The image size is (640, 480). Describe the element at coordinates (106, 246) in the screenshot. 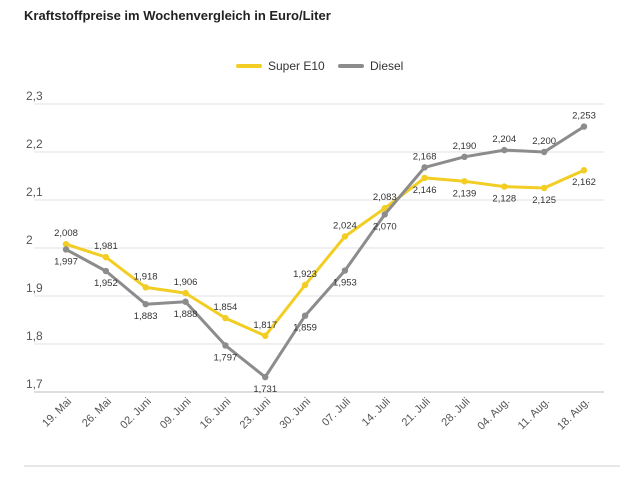

I see `data-label: 1,981` at that location.